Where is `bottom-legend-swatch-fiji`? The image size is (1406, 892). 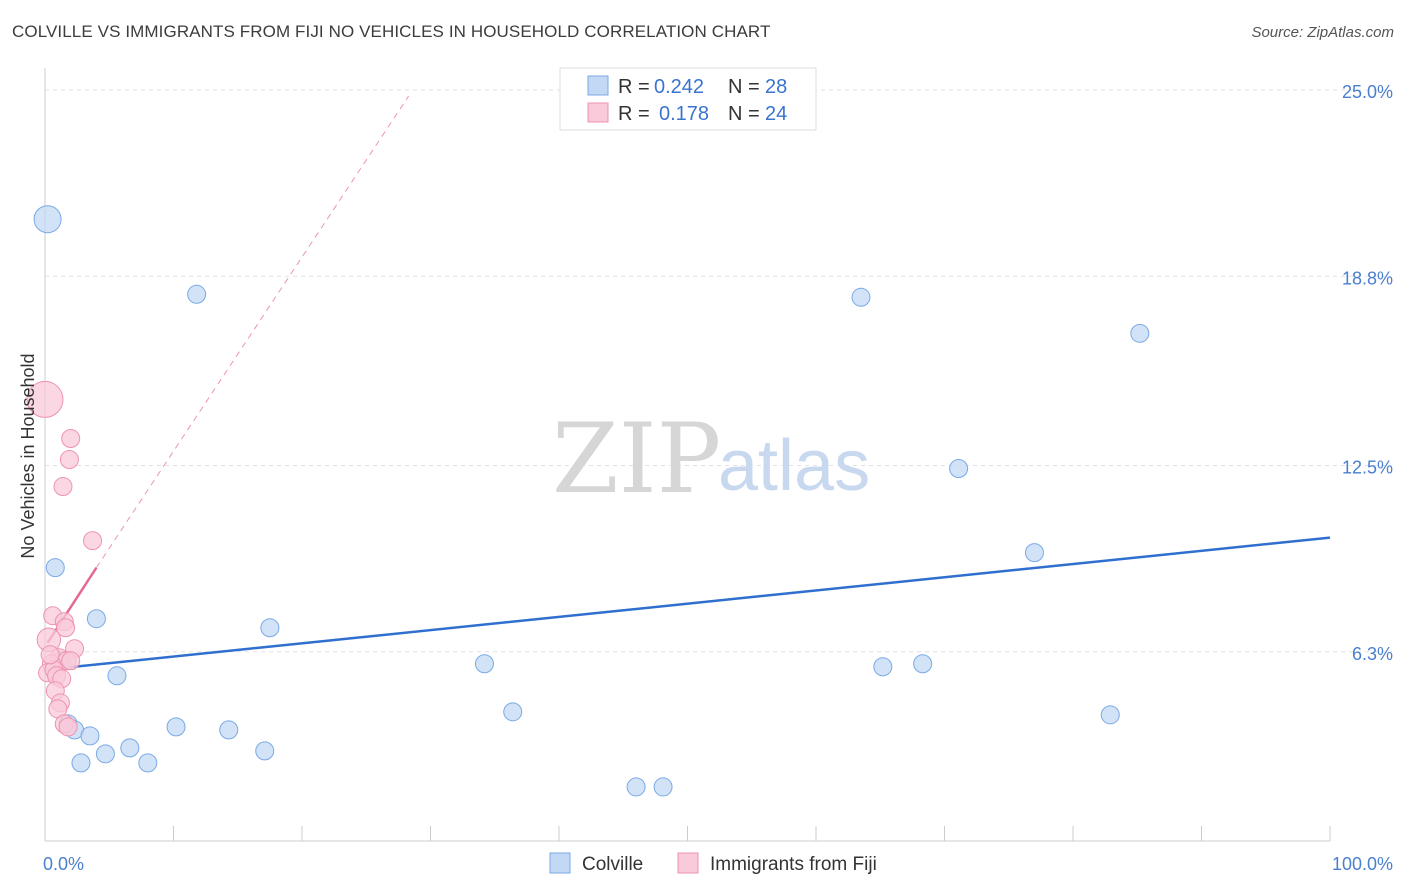
bottom-legend-swatch-fiji is located at coordinates (688, 863).